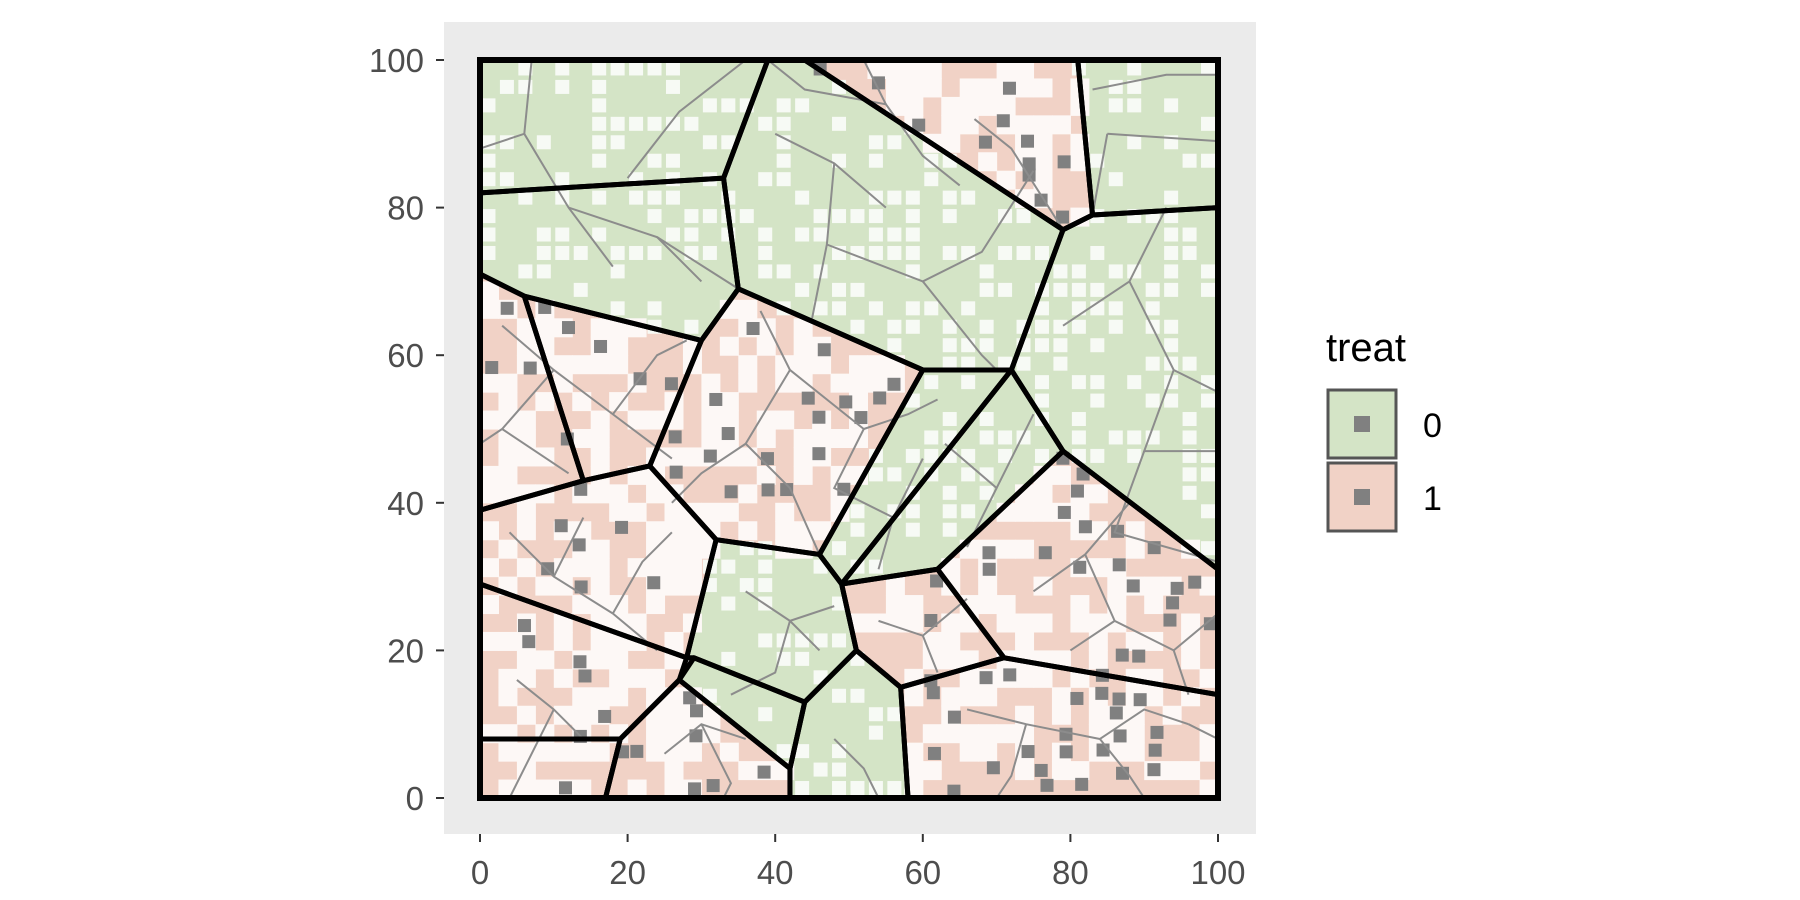 The image size is (1800, 900). What do you see at coordinates (1366, 348) in the screenshot?
I see `legend-title: treat` at bounding box center [1366, 348].